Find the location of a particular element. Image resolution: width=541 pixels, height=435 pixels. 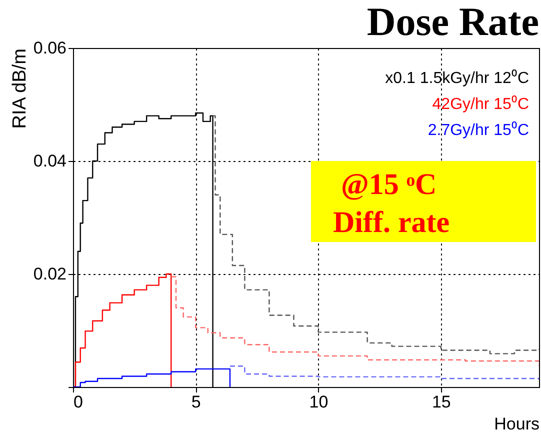

x-axis-title: Hours is located at coordinates (517, 424).